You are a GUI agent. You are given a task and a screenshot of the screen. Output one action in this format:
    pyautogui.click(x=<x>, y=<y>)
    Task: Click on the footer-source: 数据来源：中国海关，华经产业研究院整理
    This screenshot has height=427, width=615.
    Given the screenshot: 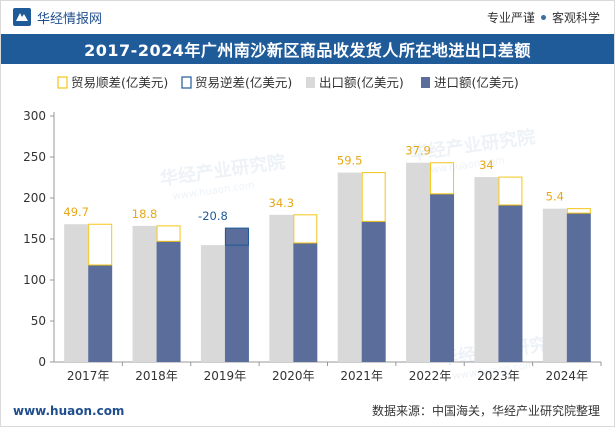 What is the action you would take?
    pyautogui.click(x=485, y=411)
    